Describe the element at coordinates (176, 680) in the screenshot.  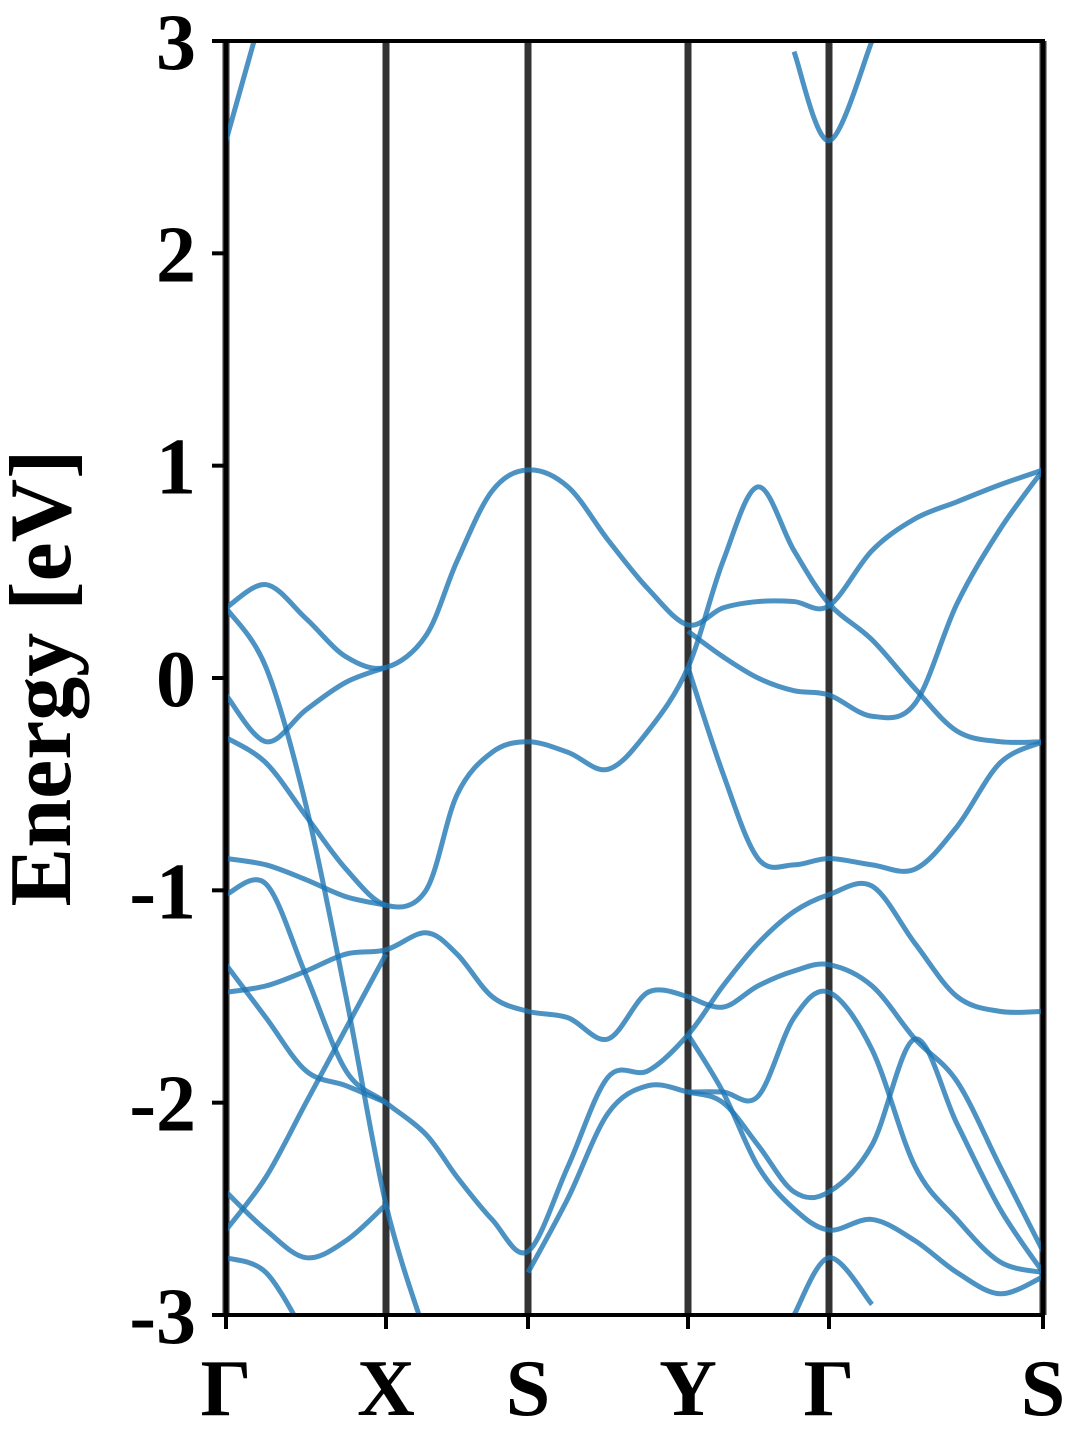
I see `y-tick-label: 0` at that location.